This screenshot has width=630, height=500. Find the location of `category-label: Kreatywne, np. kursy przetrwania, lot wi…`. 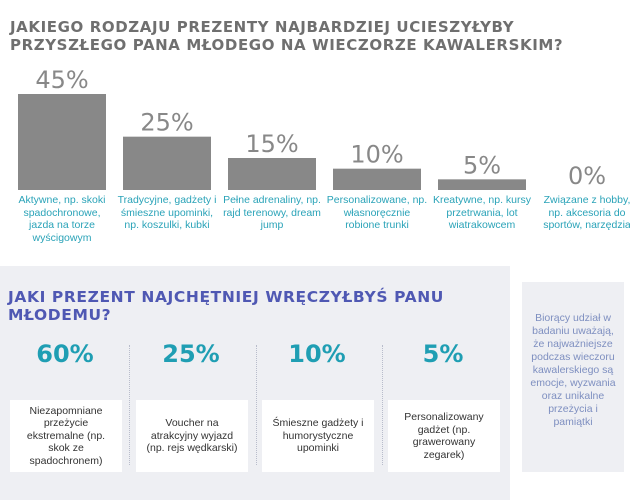

category-label: Kreatywne, np. kursy przetrwania, lot wi… is located at coordinates (482, 212).